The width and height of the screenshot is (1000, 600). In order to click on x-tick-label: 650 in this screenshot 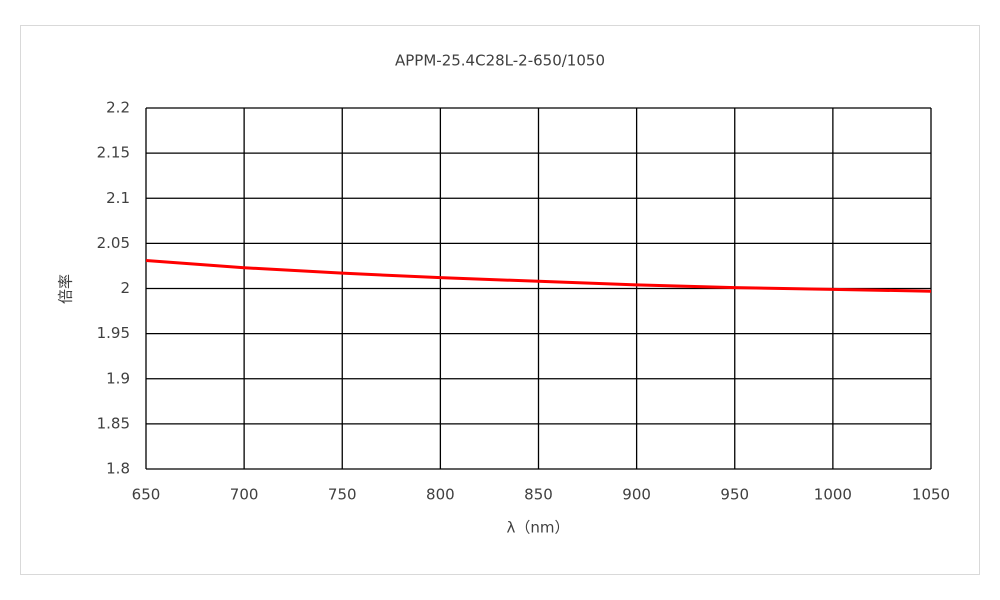, I will do `click(146, 495)`.